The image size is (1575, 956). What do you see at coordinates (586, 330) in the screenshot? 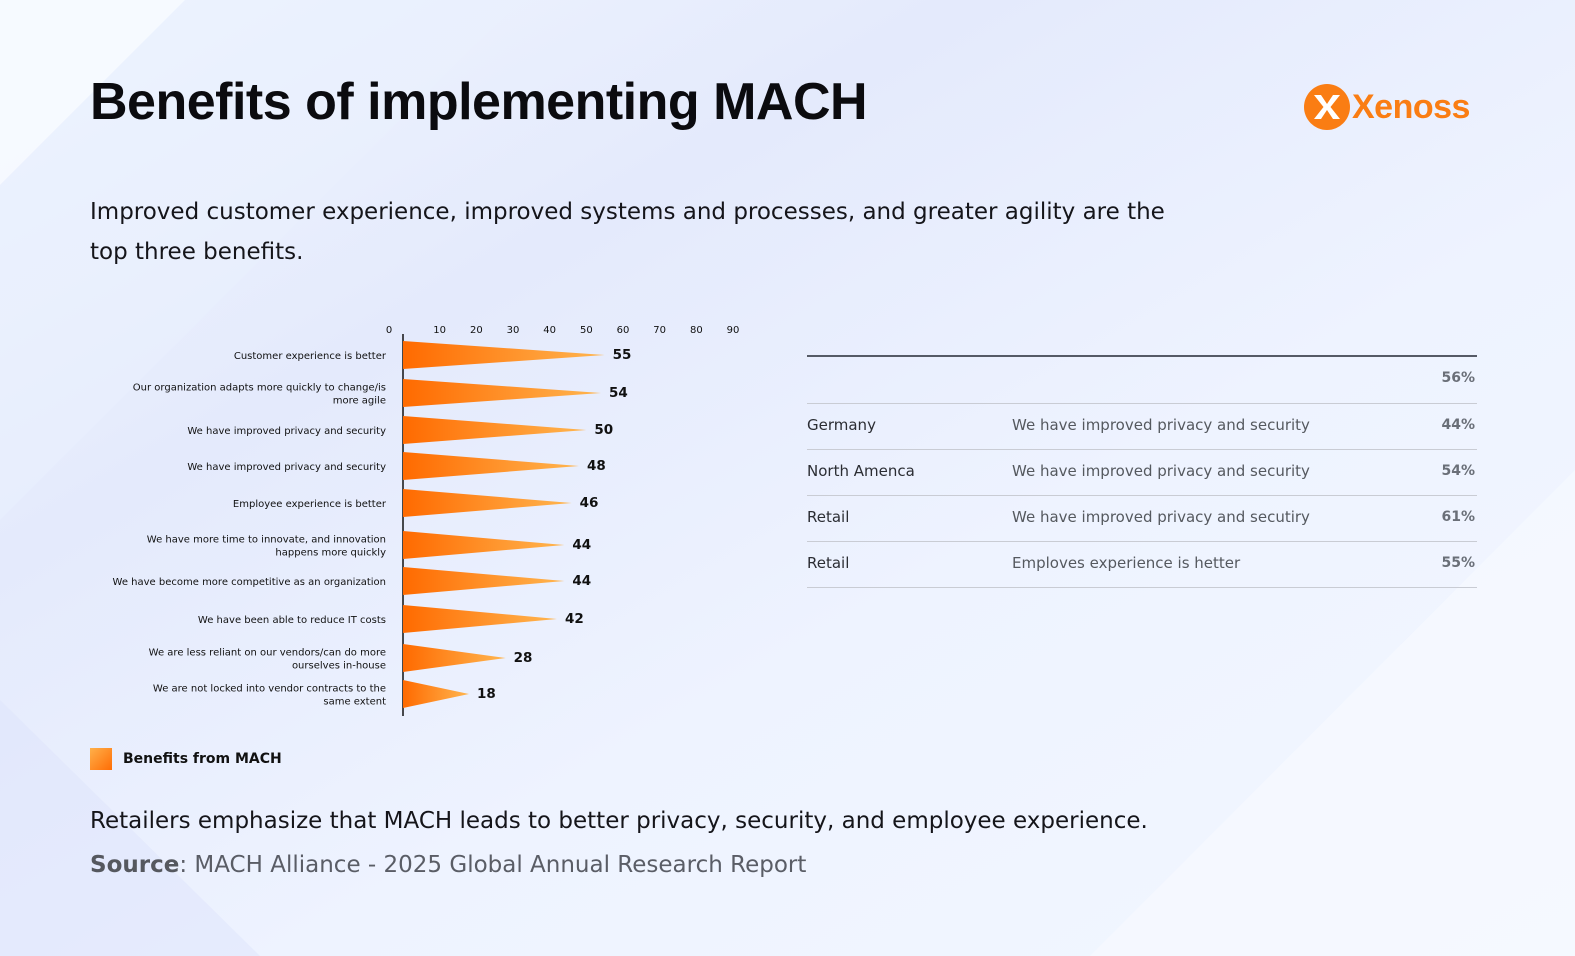
I see `x-tick-label: 50` at bounding box center [586, 330].